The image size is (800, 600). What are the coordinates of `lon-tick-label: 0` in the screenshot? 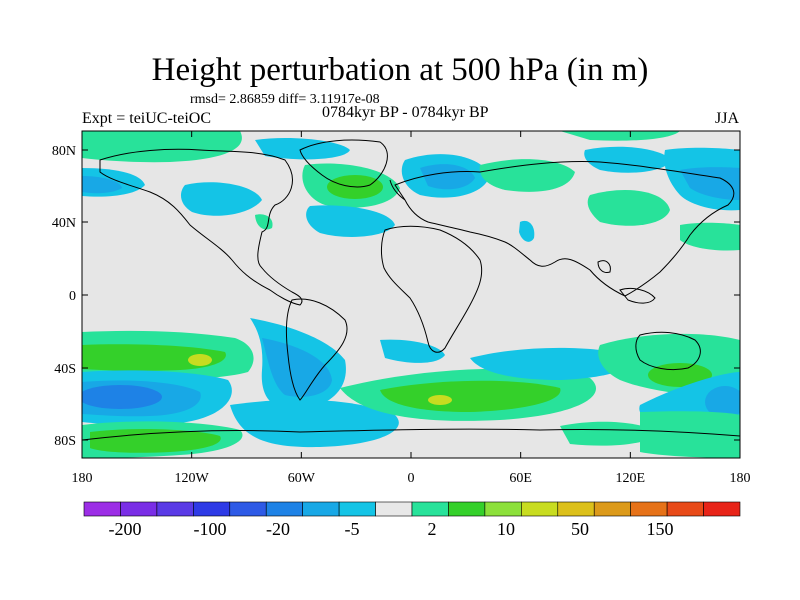 It's located at (411, 478).